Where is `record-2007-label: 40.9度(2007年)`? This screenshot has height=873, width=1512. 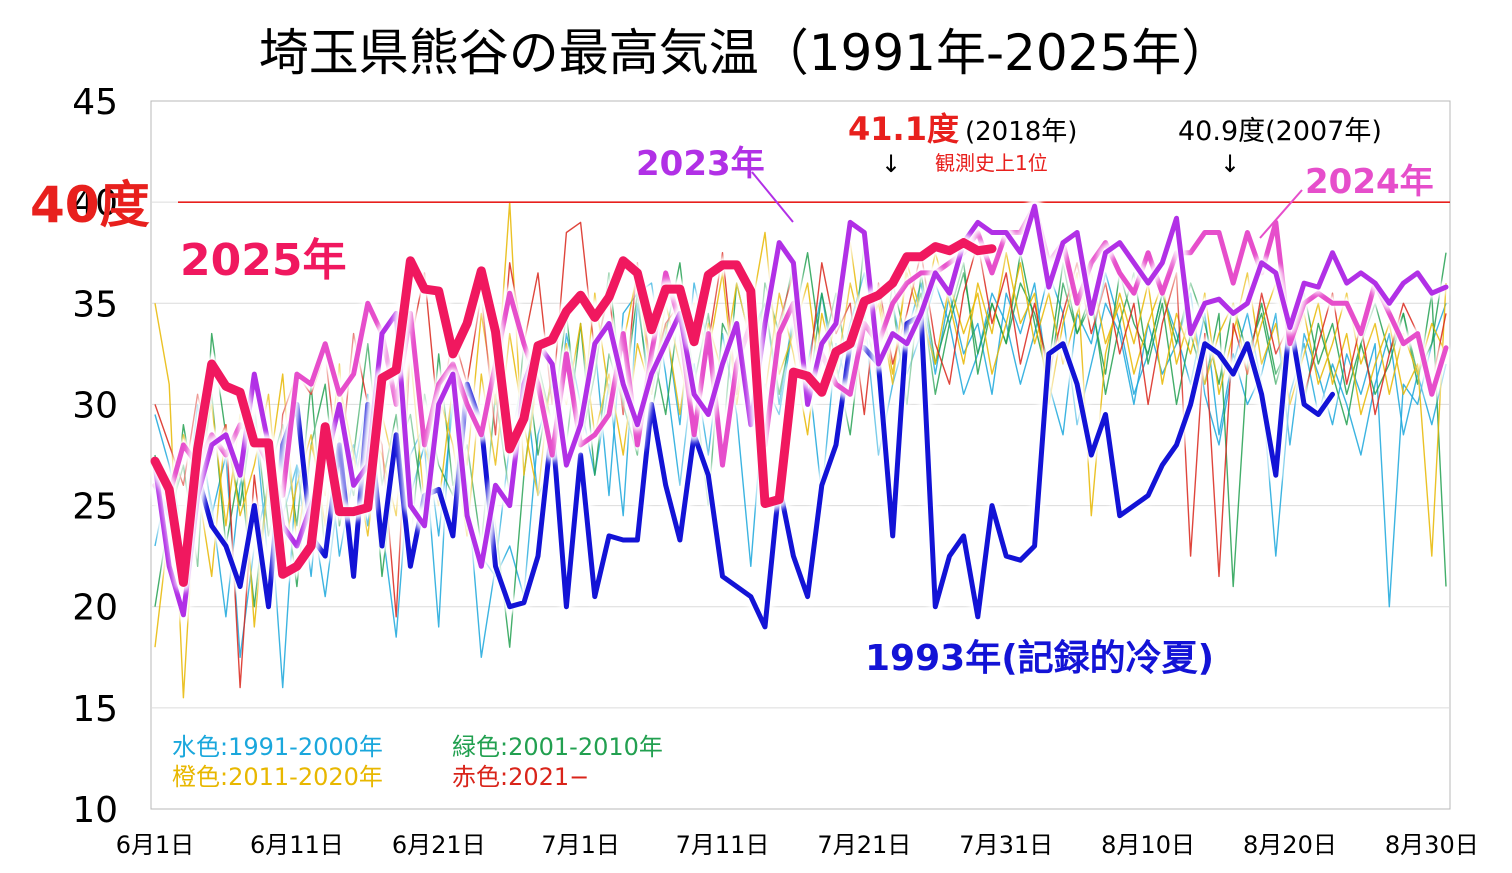 record-2007-label: 40.9度(2007年) is located at coordinates (1280, 131).